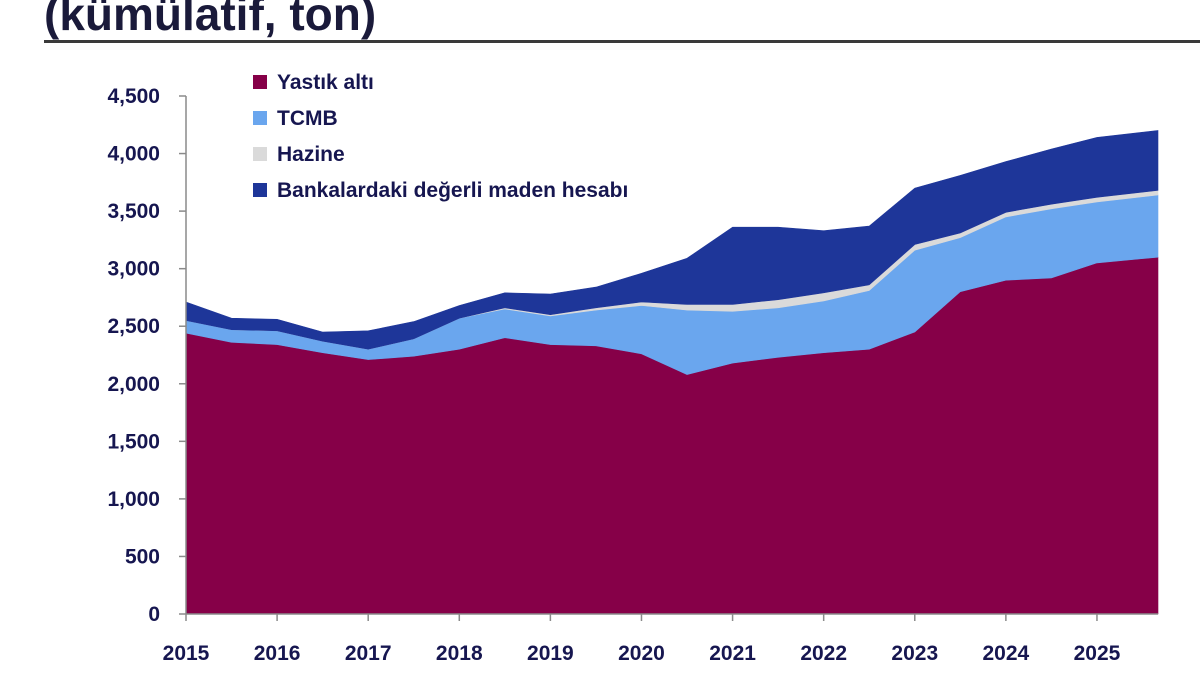 The width and height of the screenshot is (1200, 675). Describe the element at coordinates (133, 154) in the screenshot. I see `y-tick-label: 4,000` at that location.